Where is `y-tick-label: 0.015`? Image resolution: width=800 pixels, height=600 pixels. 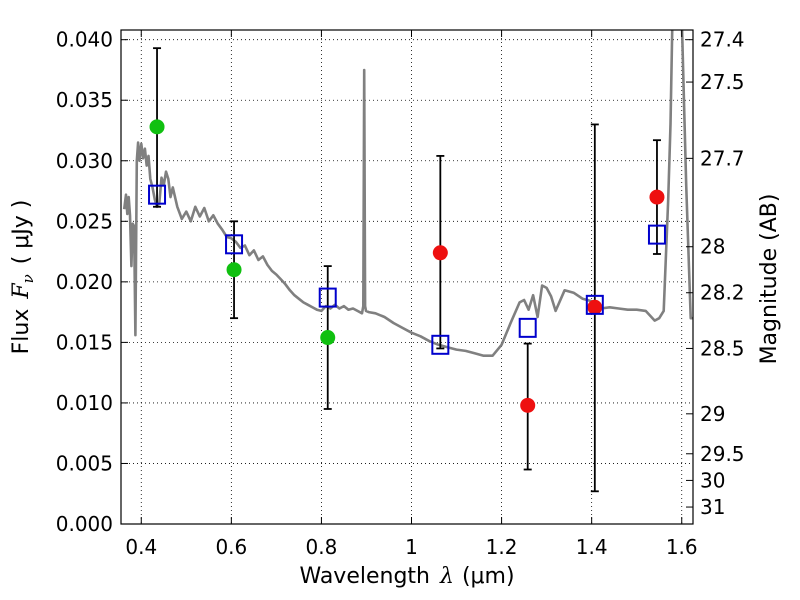
y-tick-label: 0.015 is located at coordinates (84, 342).